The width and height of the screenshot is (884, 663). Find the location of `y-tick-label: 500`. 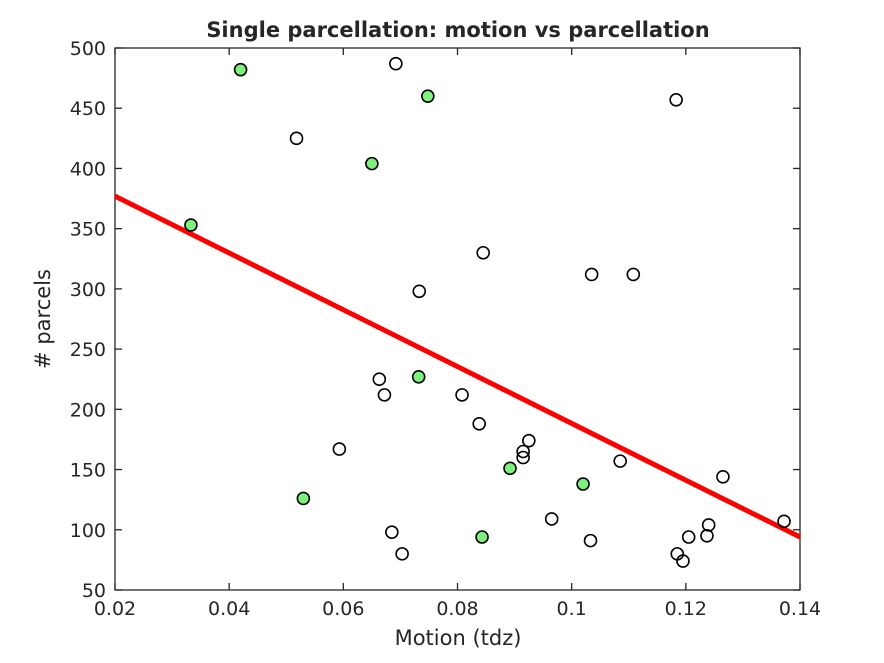

y-tick-label: 500 is located at coordinates (88, 49).